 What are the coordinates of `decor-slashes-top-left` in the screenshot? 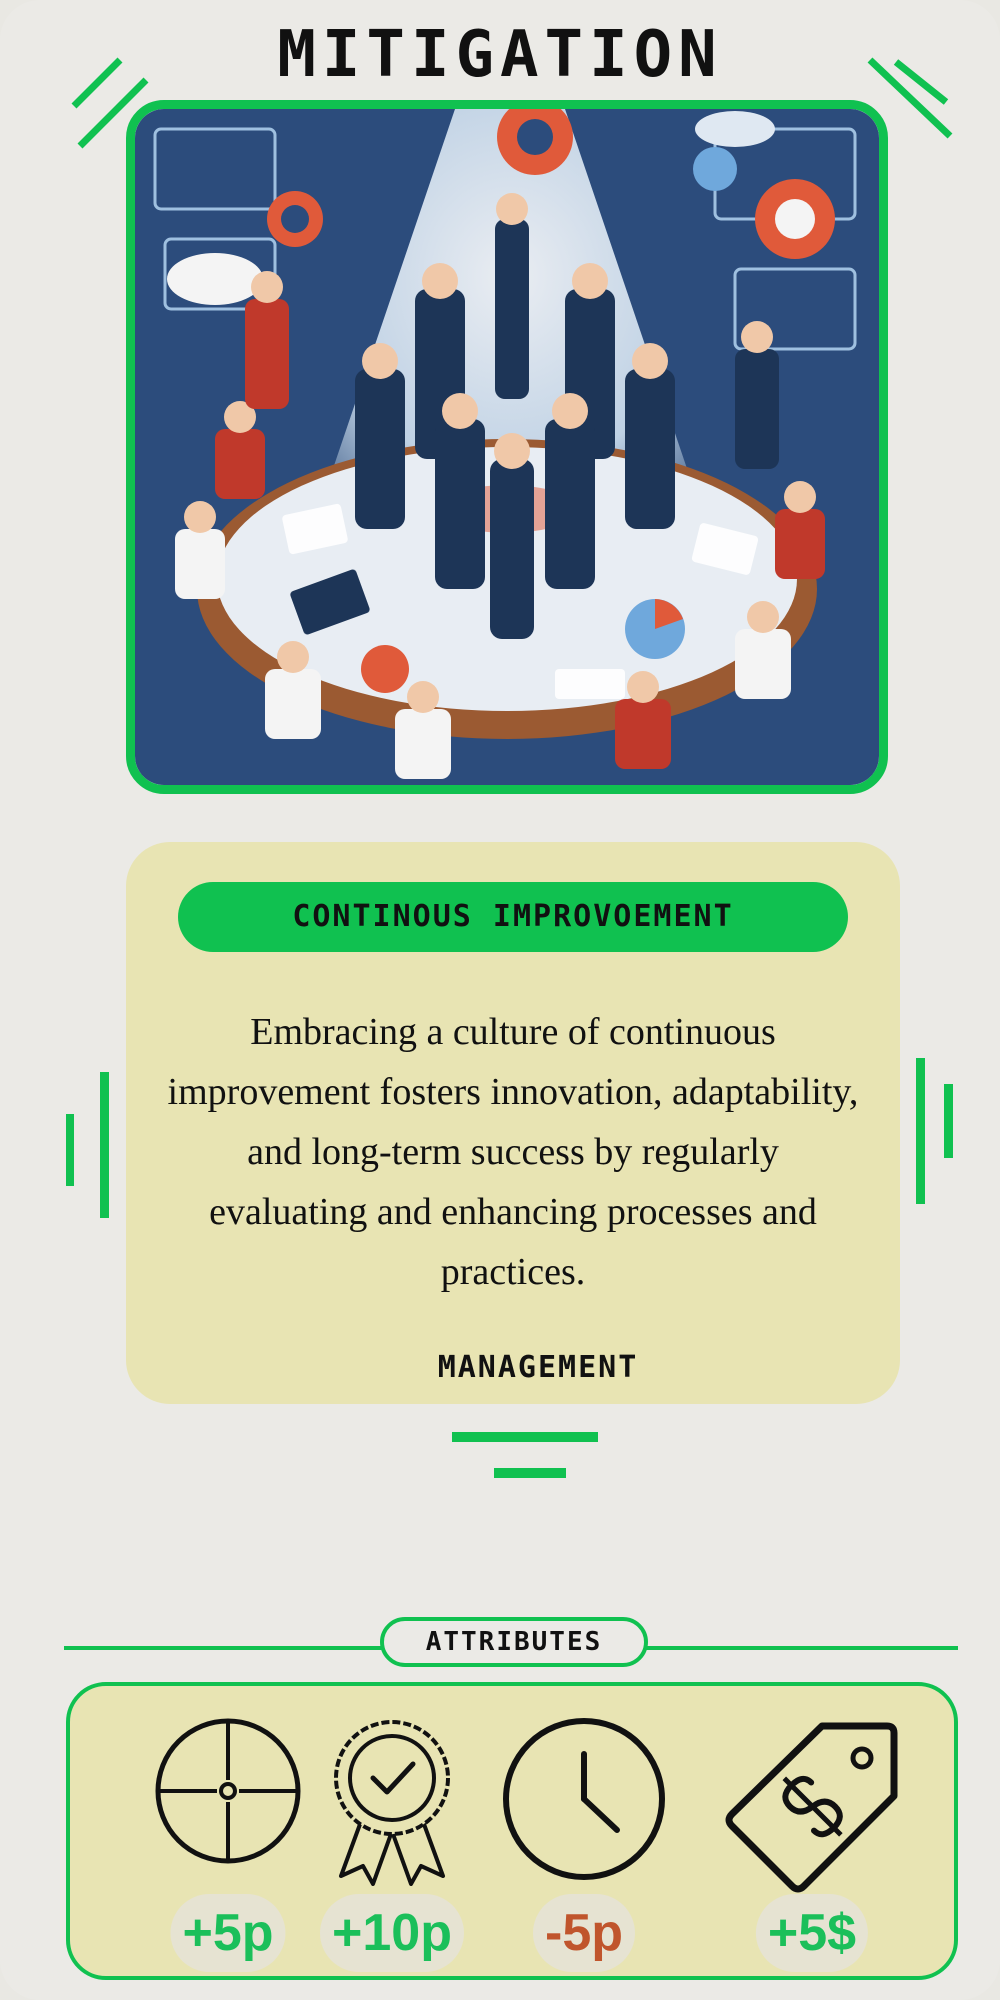 It's located at (110, 106).